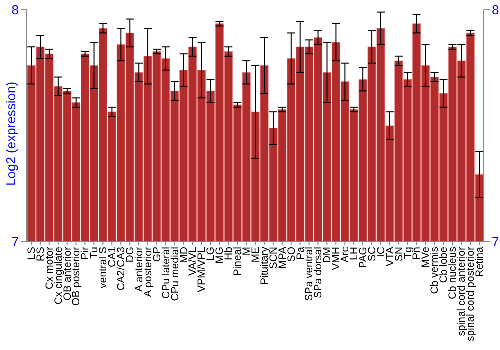 This screenshot has height=350, width=500. I want to click on x-tick-label: CPu medial, so click(175, 274).